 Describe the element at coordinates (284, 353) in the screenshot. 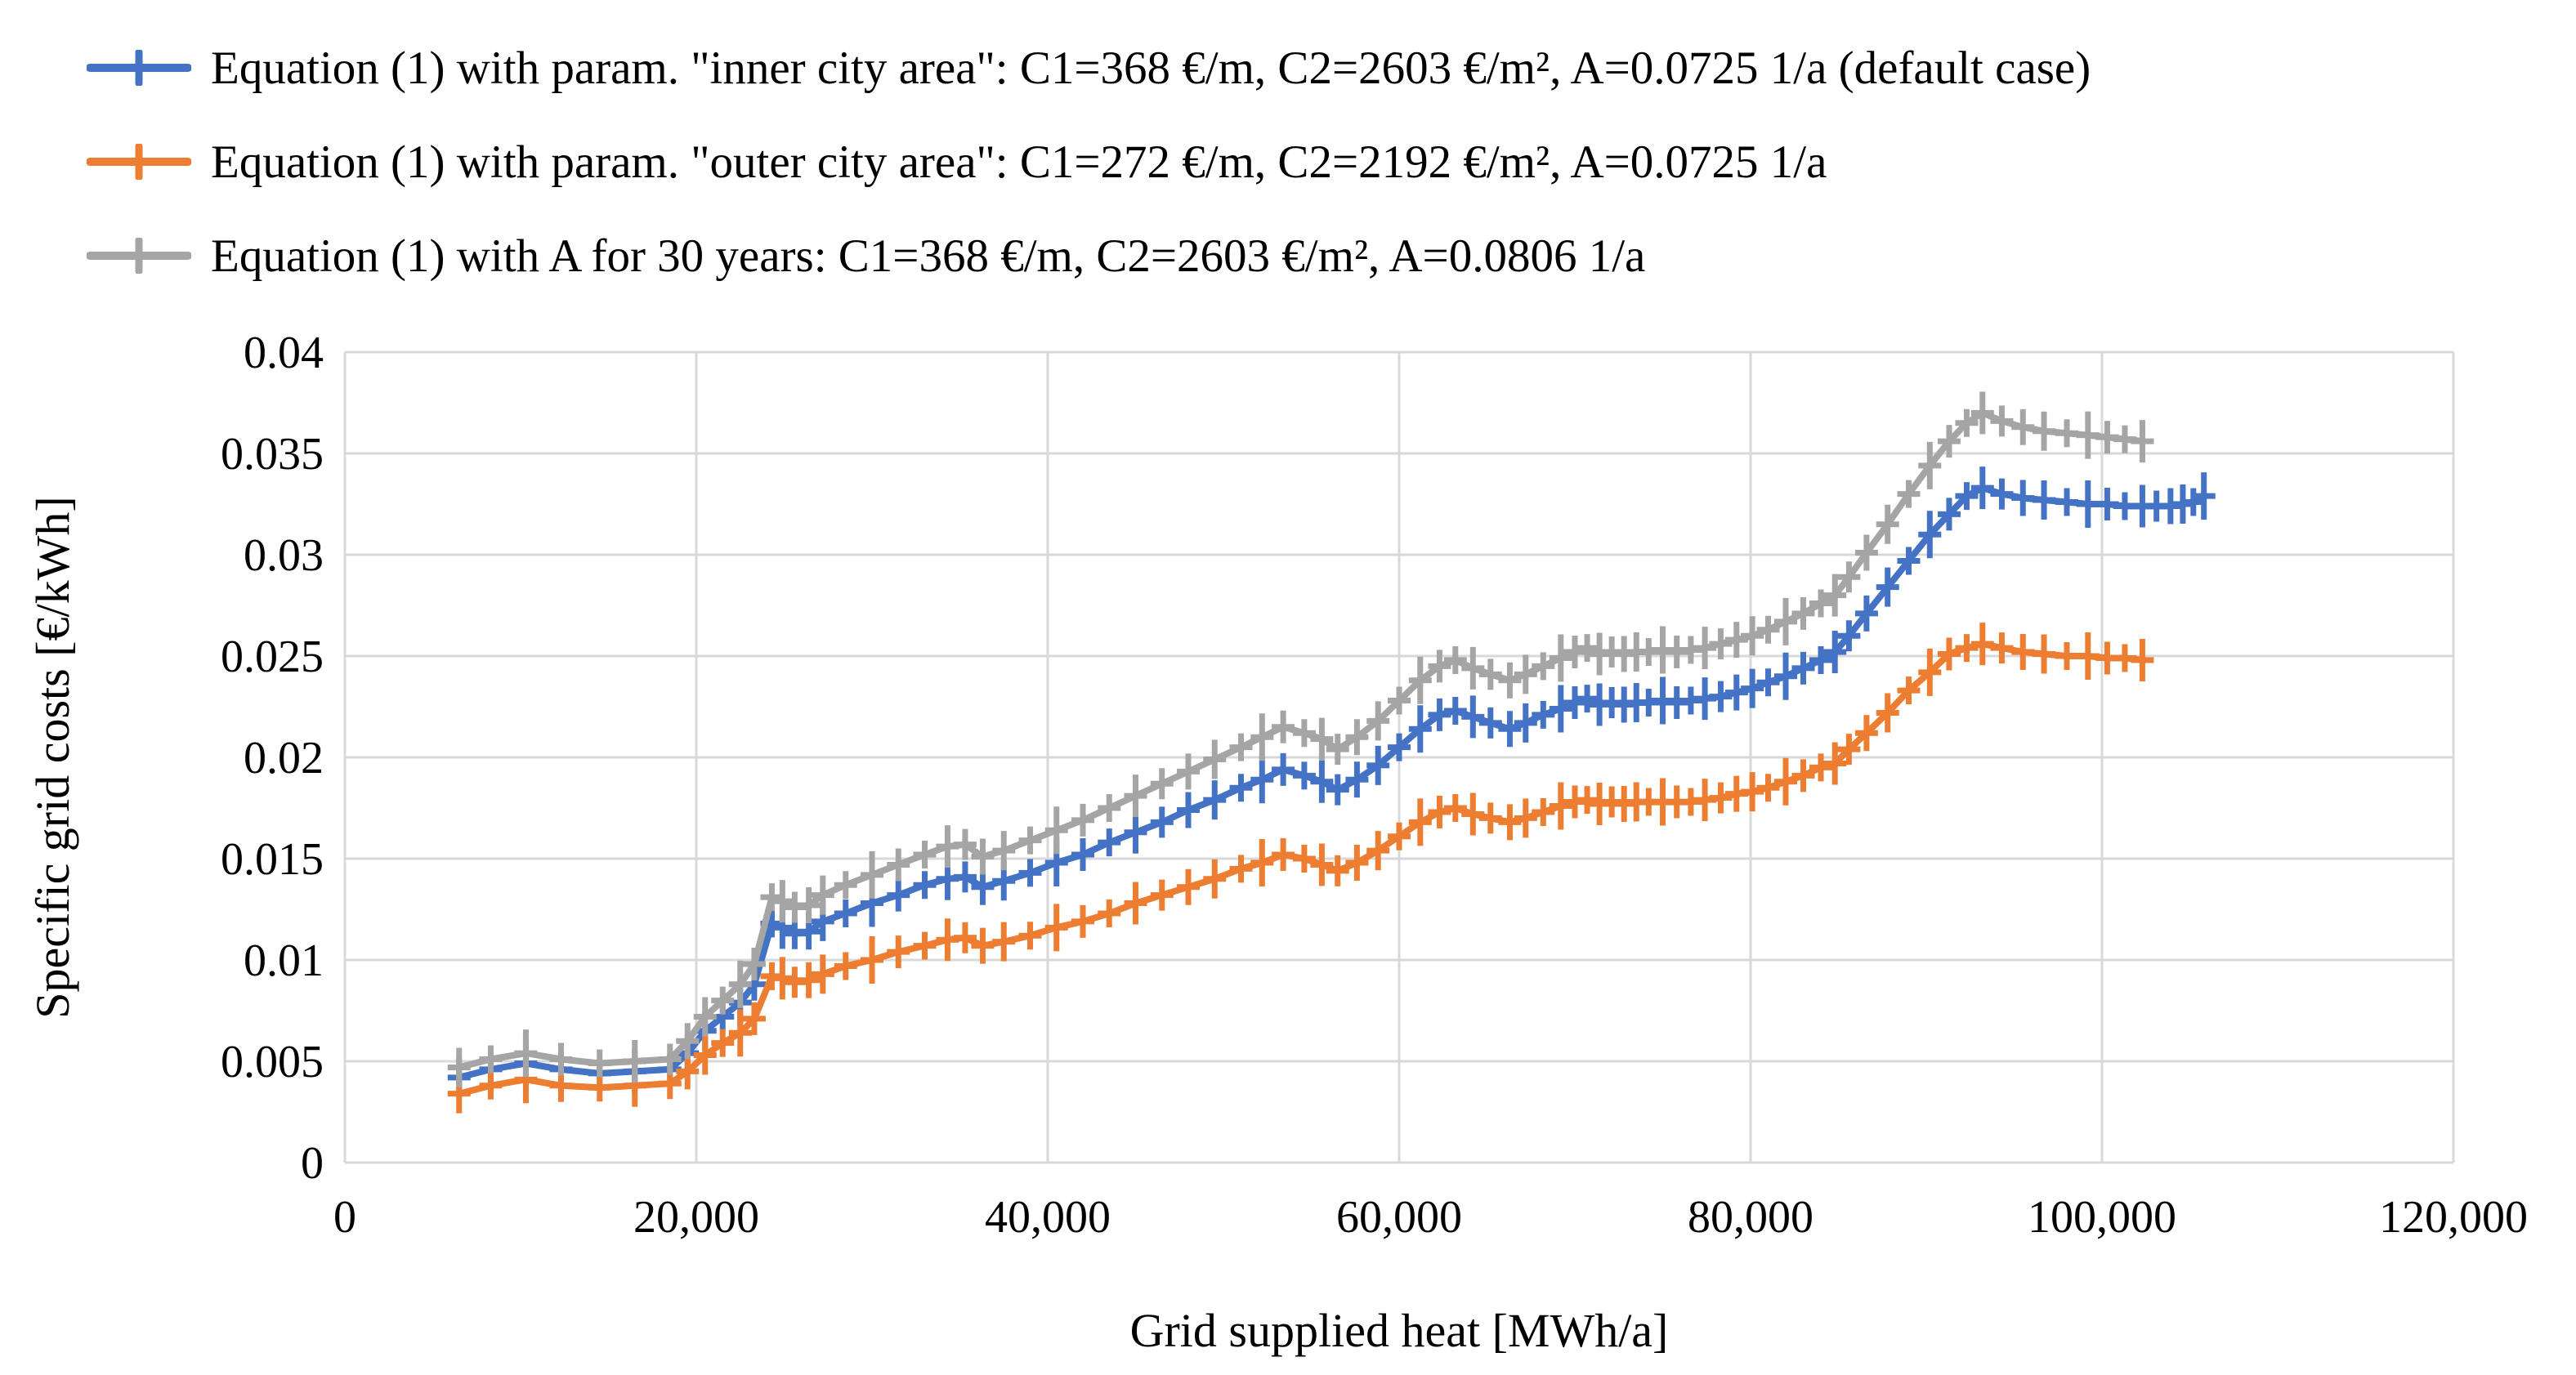

I see `y-tick-label: 0.04` at that location.